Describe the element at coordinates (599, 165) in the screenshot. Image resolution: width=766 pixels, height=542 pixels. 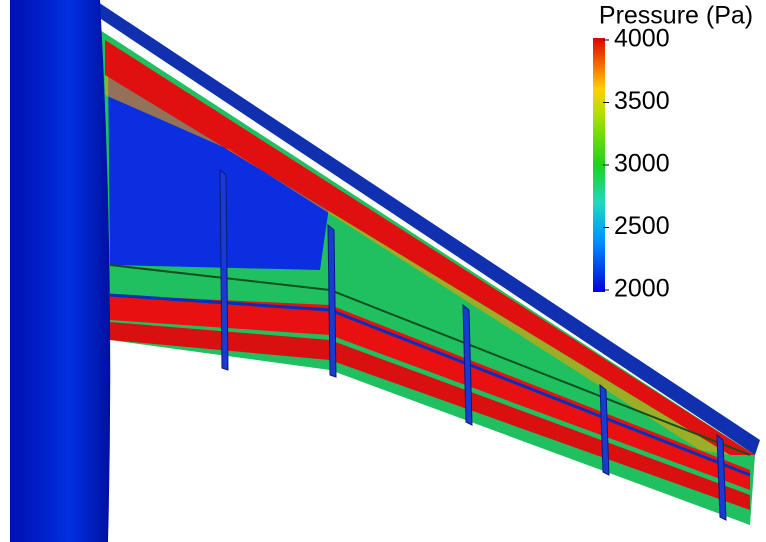
I see `colorbar-gradient` at that location.